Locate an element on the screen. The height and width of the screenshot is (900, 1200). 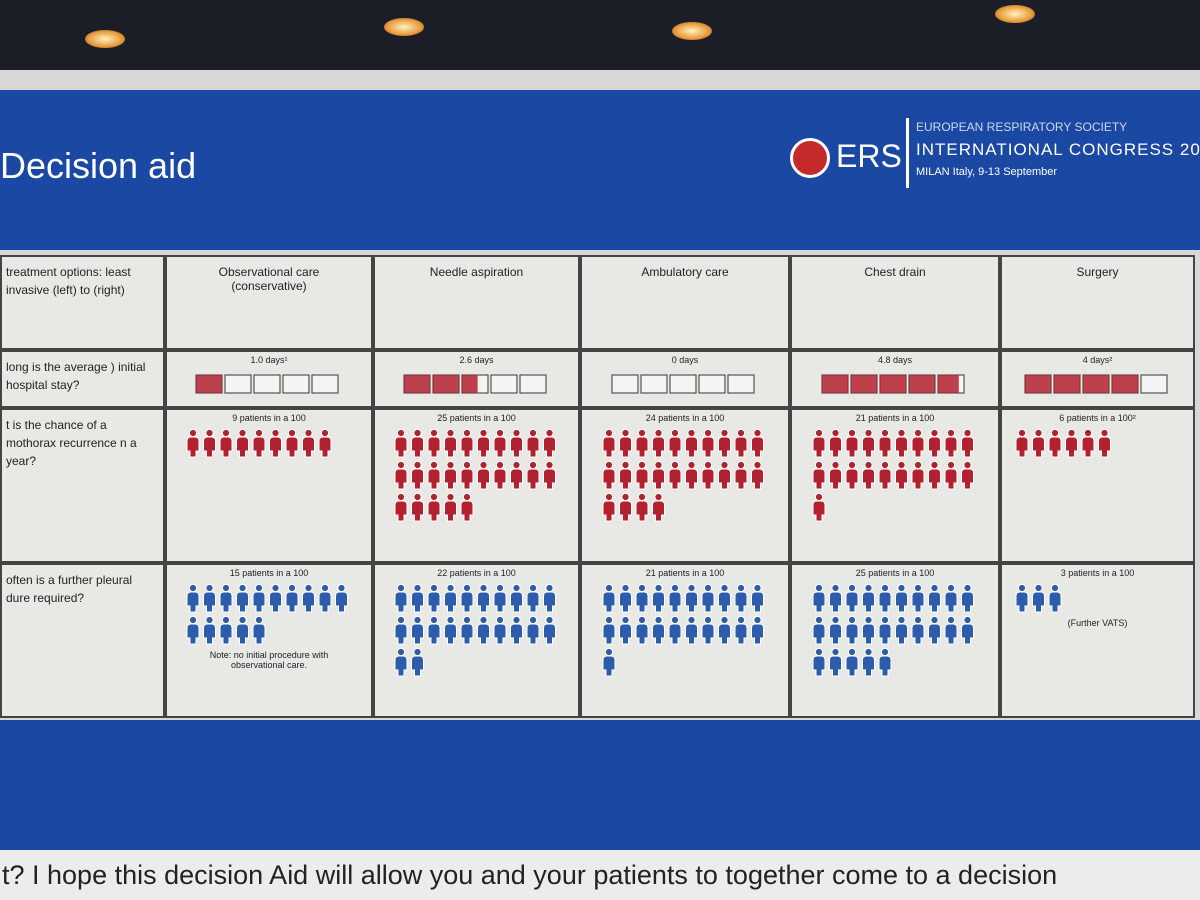
recurrence-cell: 21 patients in a 100 is located at coordinates (895, 485).